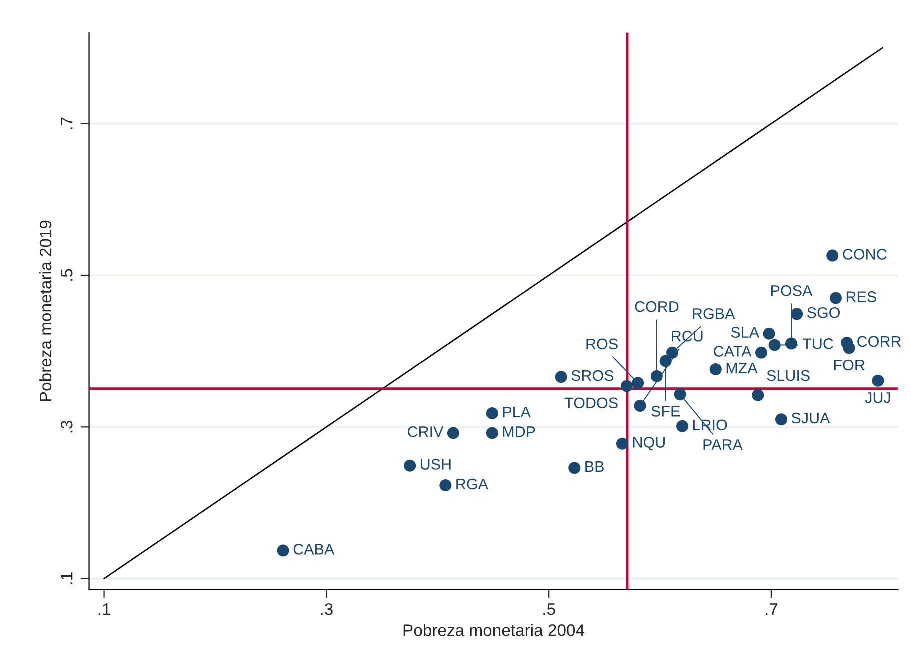 The width and height of the screenshot is (911, 671). Describe the element at coordinates (865, 254) in the screenshot. I see `annotation: CONC` at that location.